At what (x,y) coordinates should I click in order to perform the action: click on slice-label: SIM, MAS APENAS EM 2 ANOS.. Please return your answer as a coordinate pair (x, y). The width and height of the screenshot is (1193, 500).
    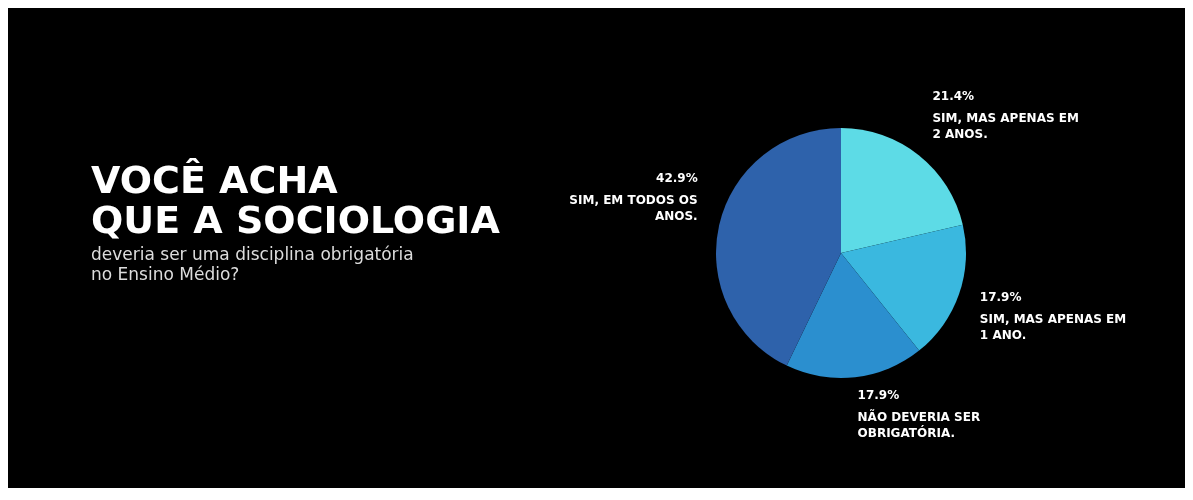
    Looking at the image, I should click on (1005, 125).